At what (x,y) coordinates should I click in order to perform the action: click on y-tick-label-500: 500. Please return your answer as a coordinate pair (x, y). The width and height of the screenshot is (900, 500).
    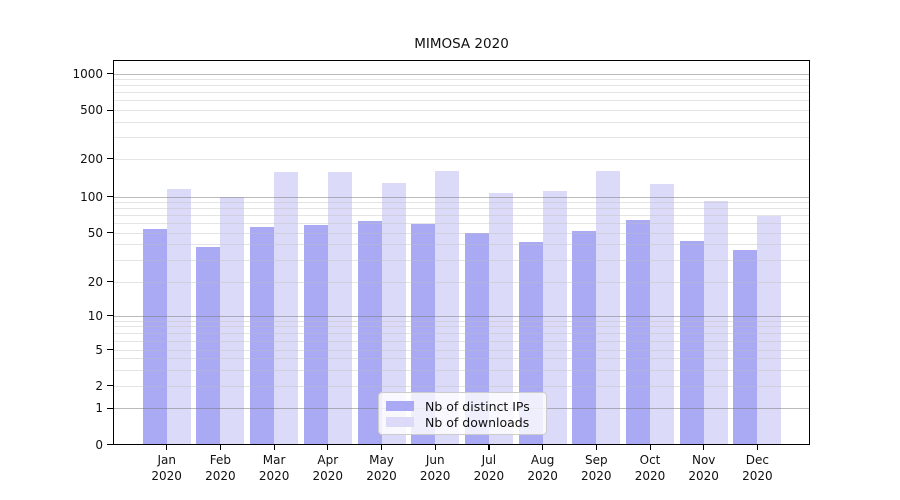
    Looking at the image, I should click on (91, 110).